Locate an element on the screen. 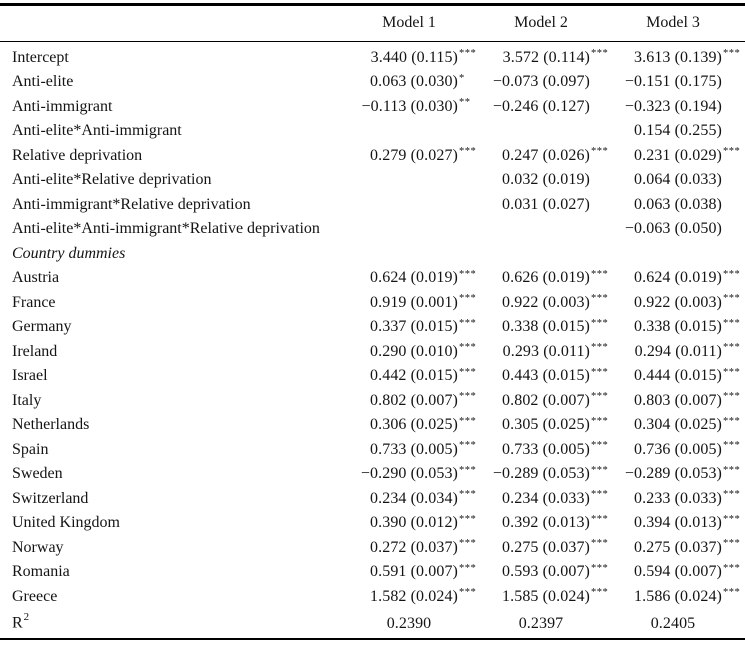  coefficient-cell-model-1: 0.591 (0.007) *** is located at coordinates (409, 572).